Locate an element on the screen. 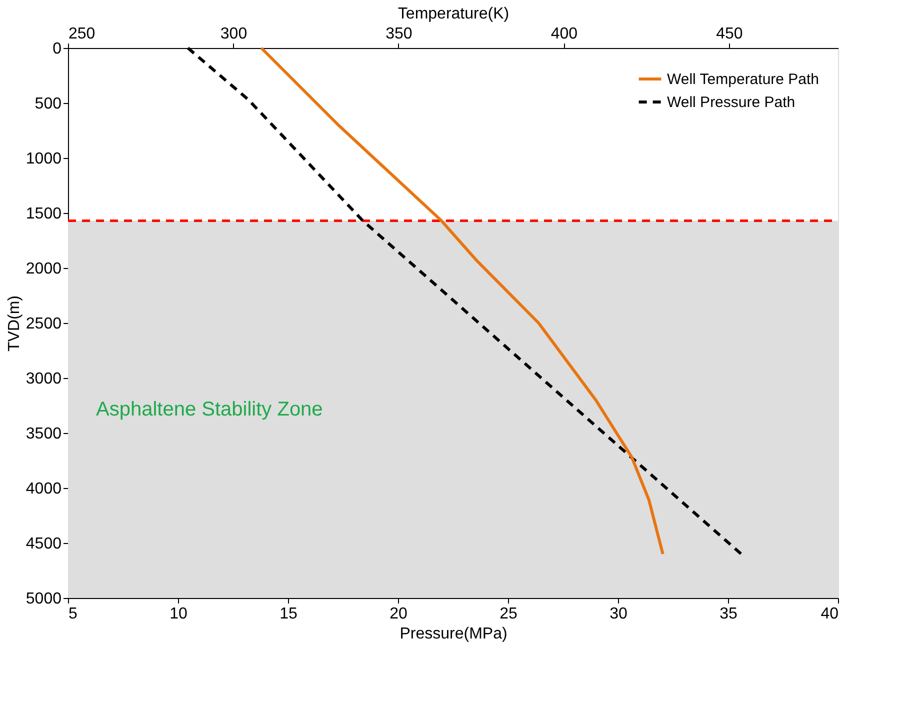 The width and height of the screenshot is (905, 726). y-tick-label: 4500 is located at coordinates (44, 544).